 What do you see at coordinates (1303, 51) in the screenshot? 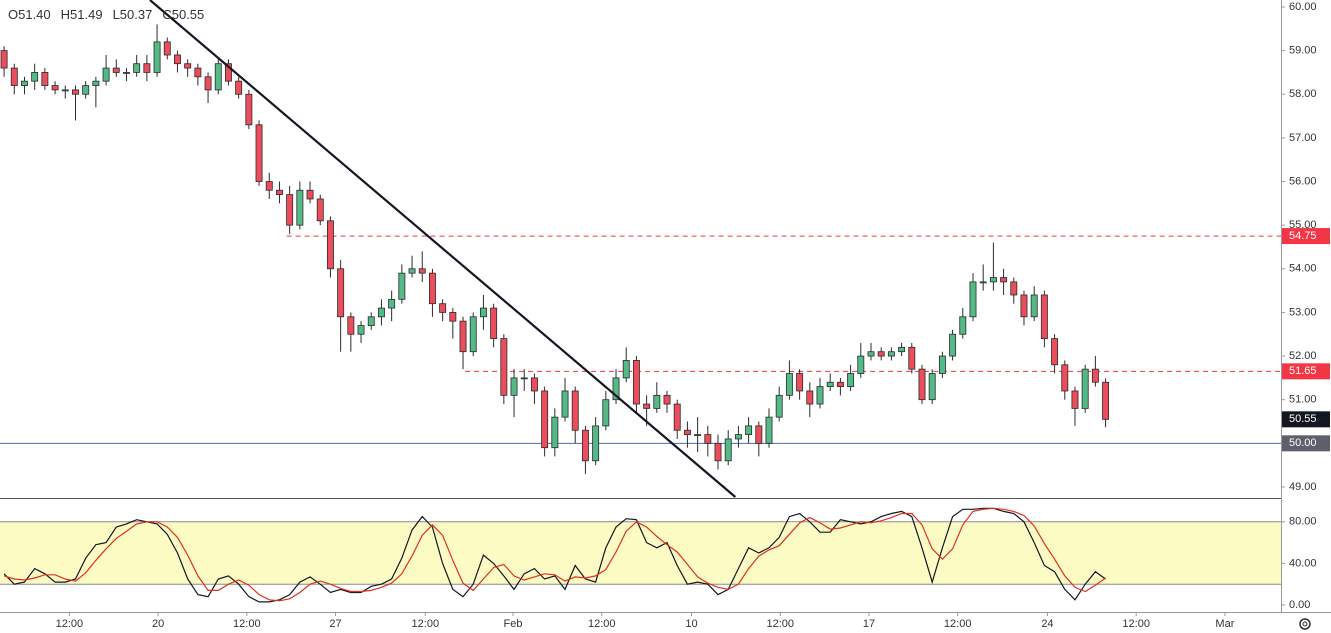
I see `y-tick-label: 59.00` at bounding box center [1303, 51].